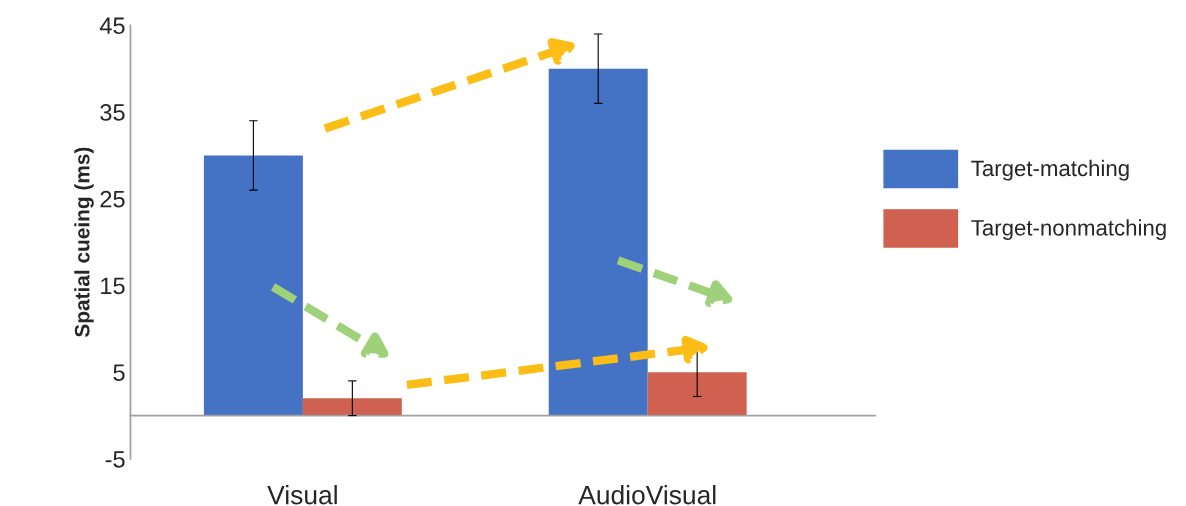 The width and height of the screenshot is (1186, 506). I want to click on x-tick-label: AudioVisual, so click(647, 495).